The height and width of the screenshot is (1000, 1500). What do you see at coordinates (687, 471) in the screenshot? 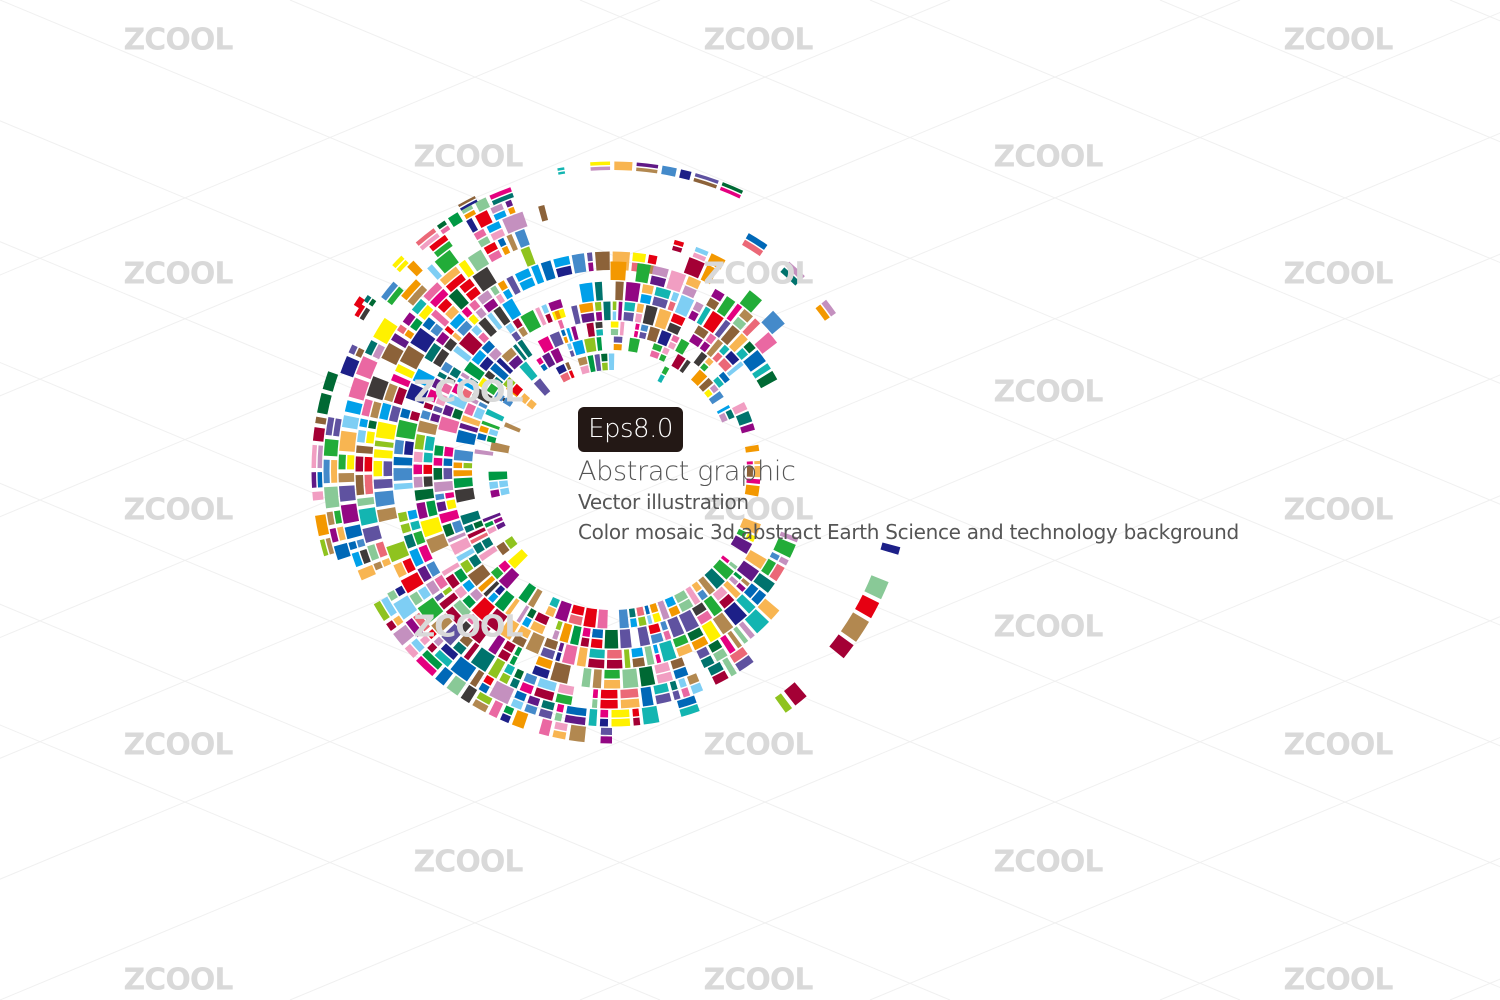
I see `title-text: Abstract graphic` at bounding box center [687, 471].